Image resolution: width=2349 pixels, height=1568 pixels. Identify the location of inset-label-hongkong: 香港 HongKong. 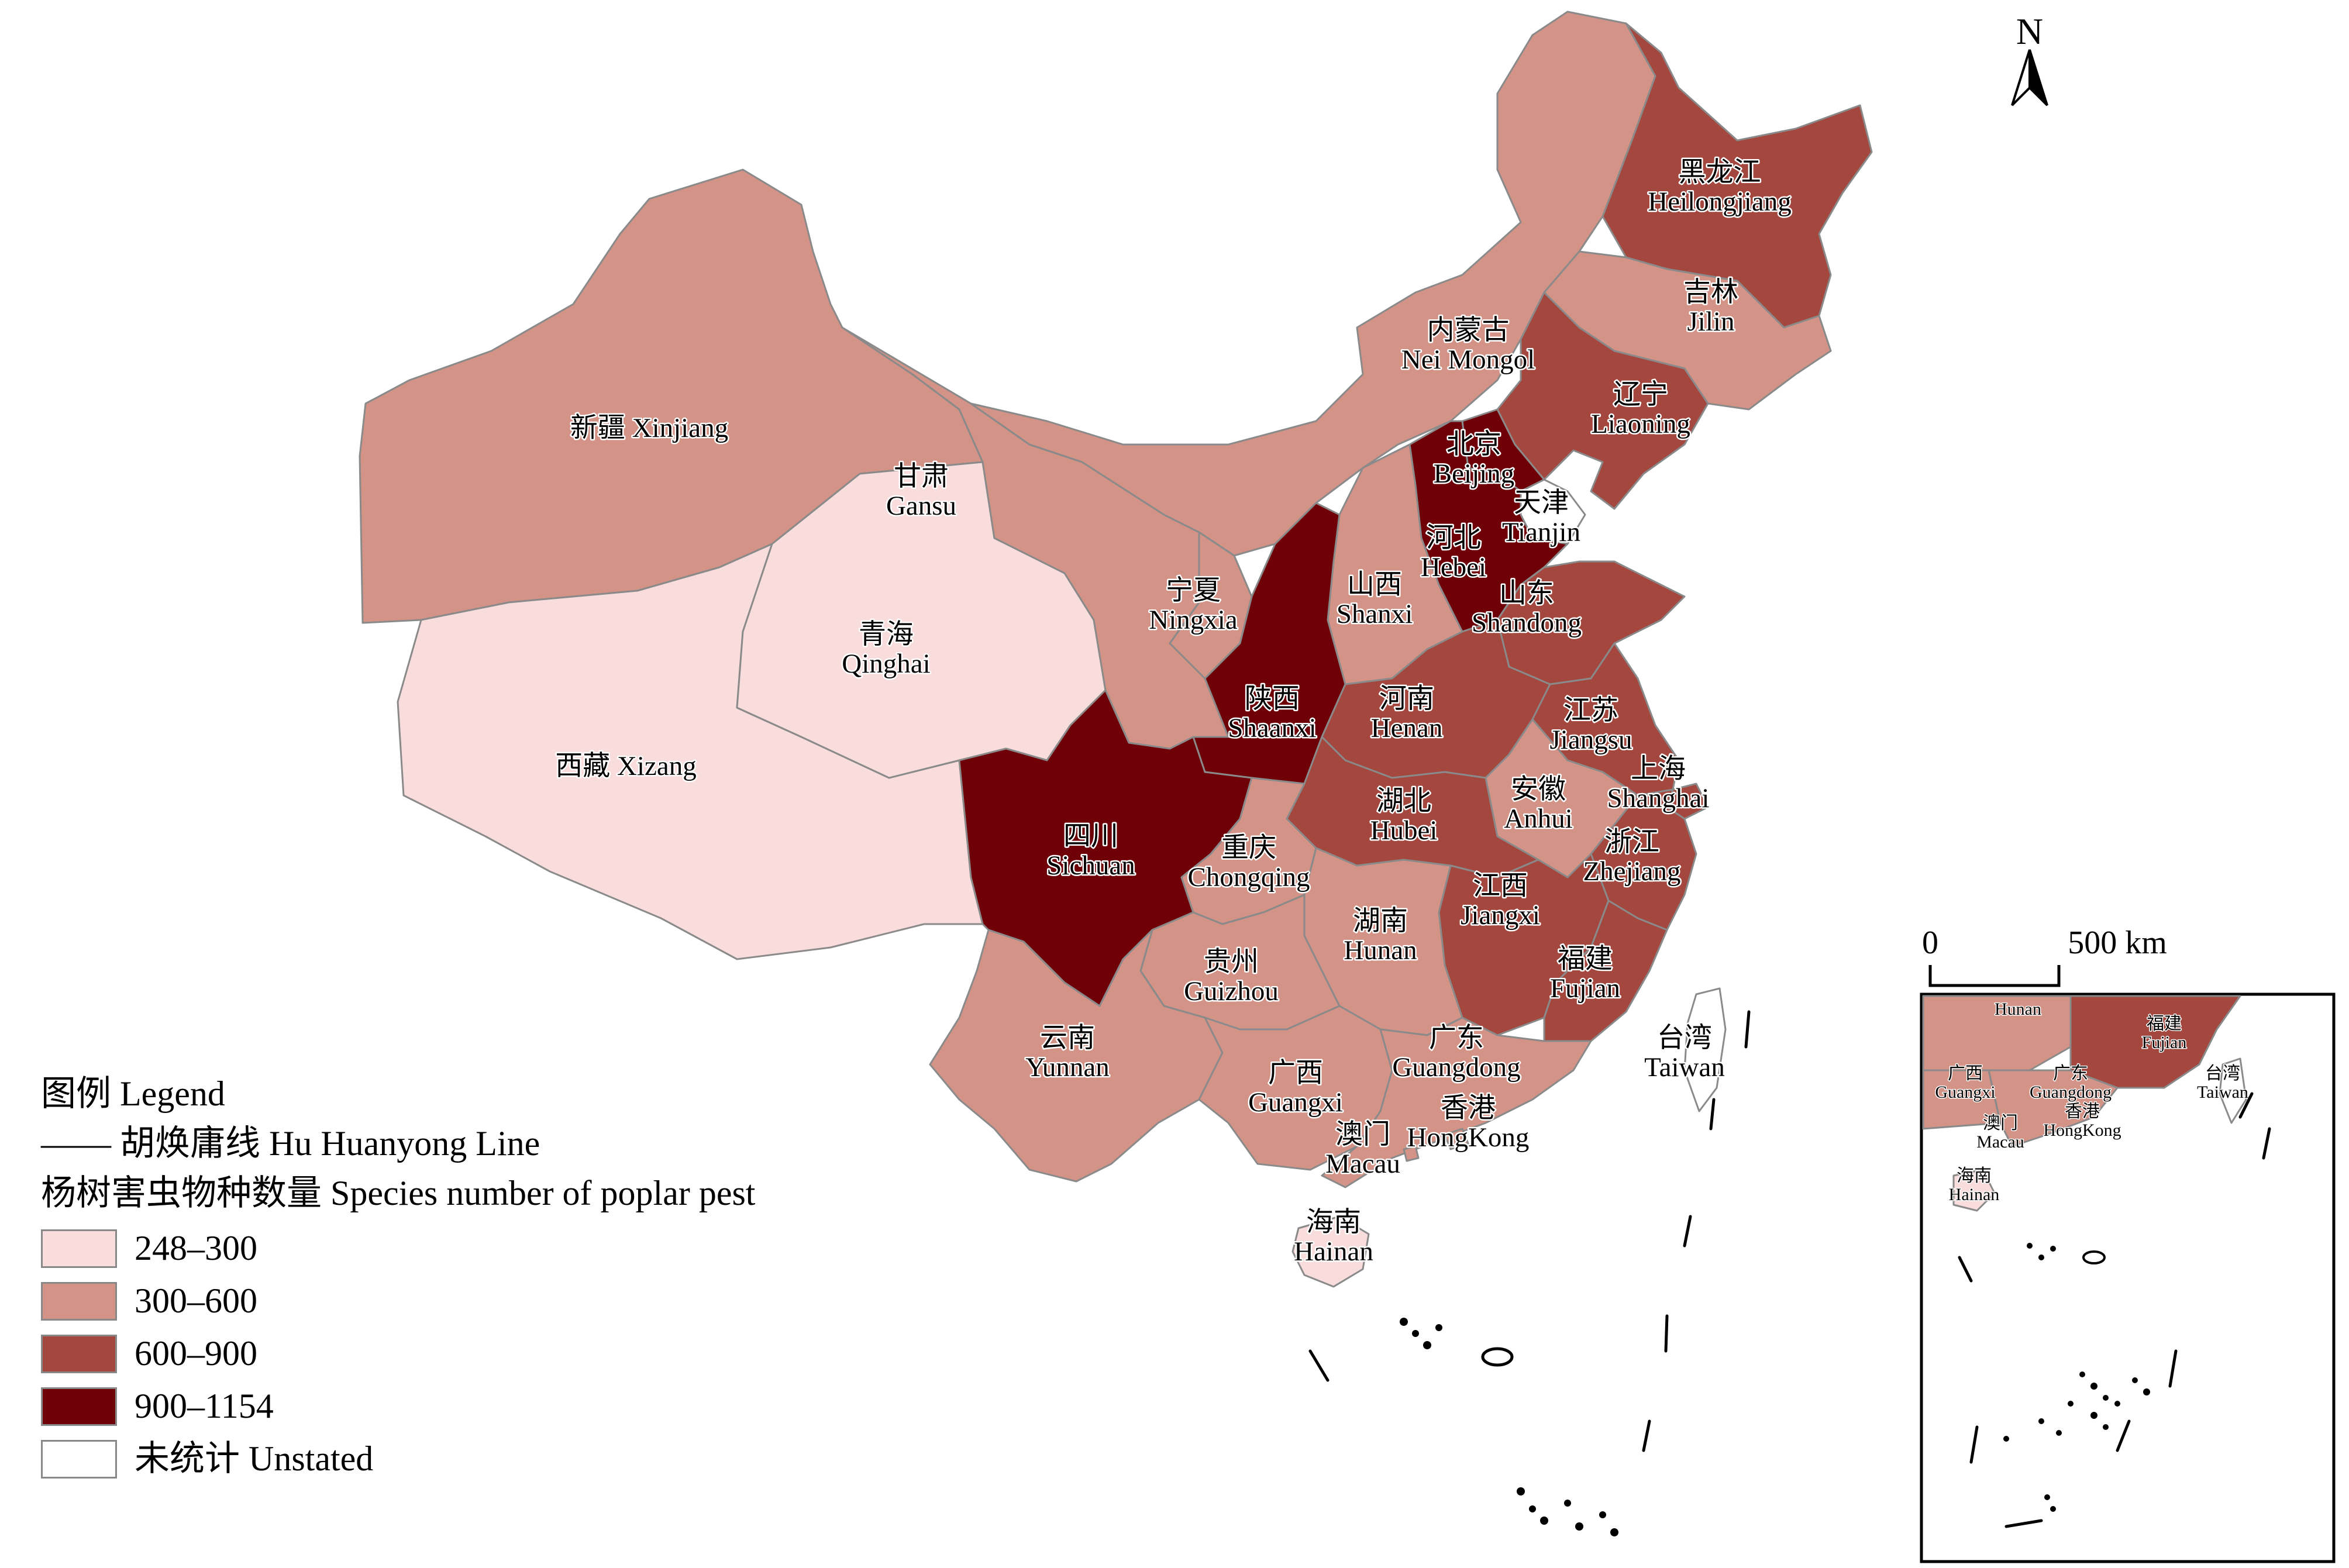
(2082, 1121).